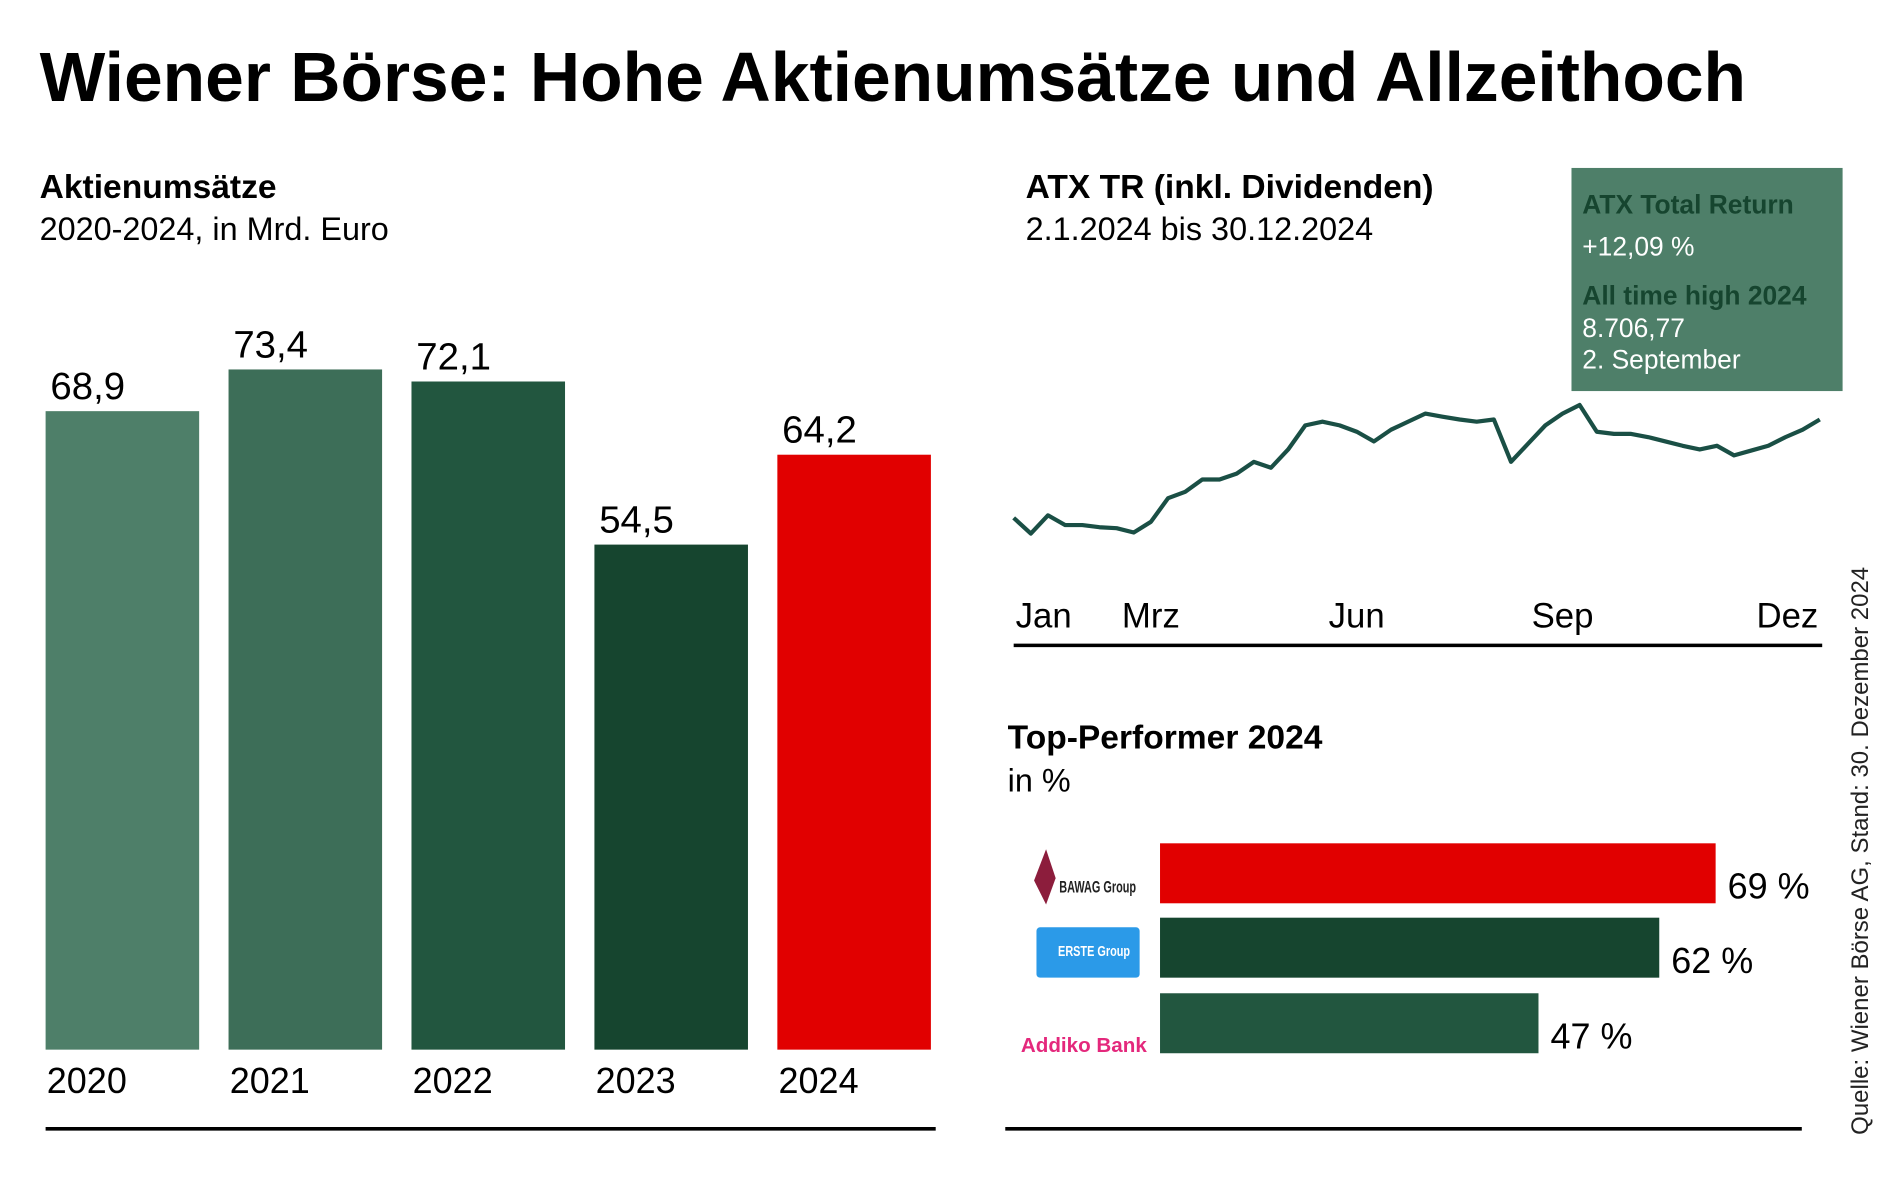  I want to click on chart-title: Aktienumsätze, so click(158, 187).